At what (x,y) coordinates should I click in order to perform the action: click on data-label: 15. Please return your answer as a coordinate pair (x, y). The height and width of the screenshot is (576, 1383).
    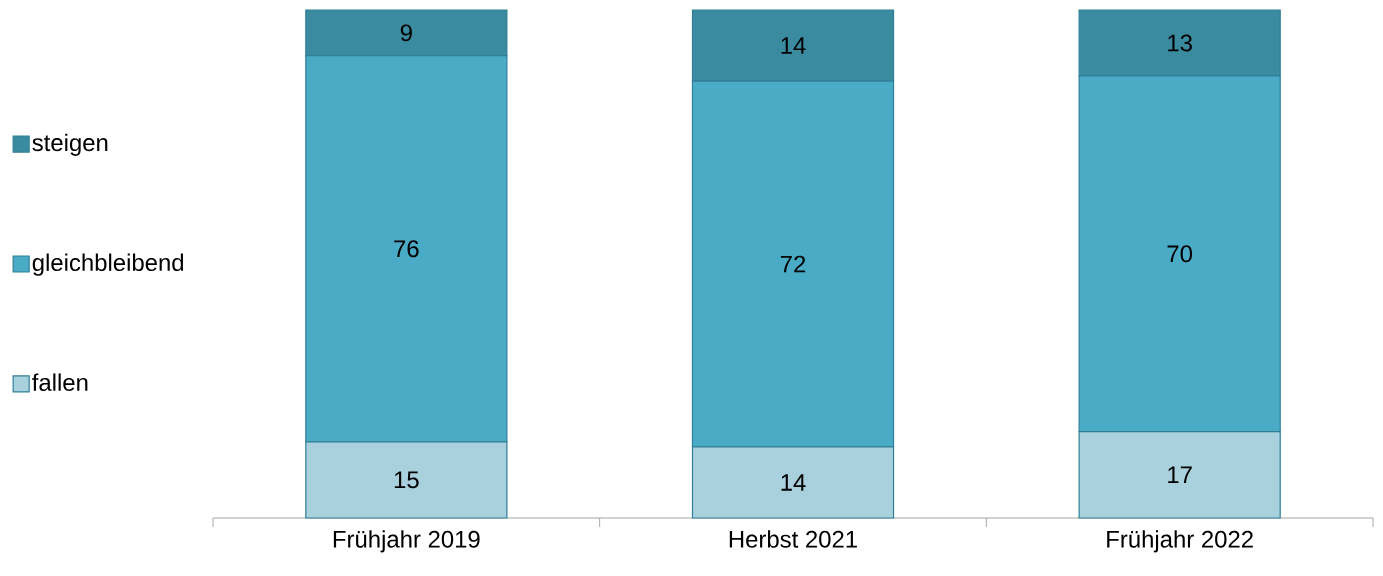
    Looking at the image, I should click on (406, 480).